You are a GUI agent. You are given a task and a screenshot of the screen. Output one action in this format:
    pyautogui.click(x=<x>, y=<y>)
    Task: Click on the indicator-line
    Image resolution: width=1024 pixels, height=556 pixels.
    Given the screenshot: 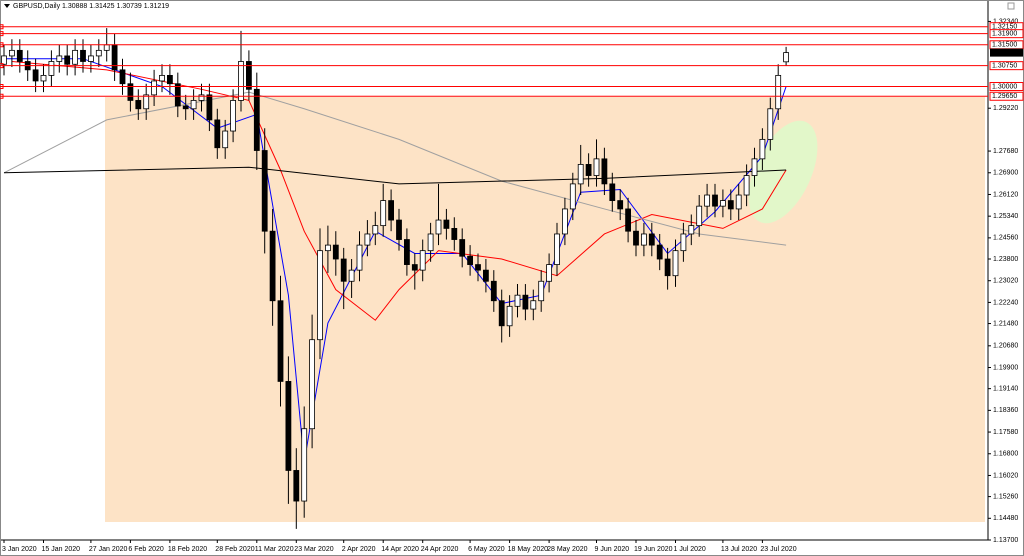 What is the action you would take?
    pyautogui.click(x=395, y=175)
    